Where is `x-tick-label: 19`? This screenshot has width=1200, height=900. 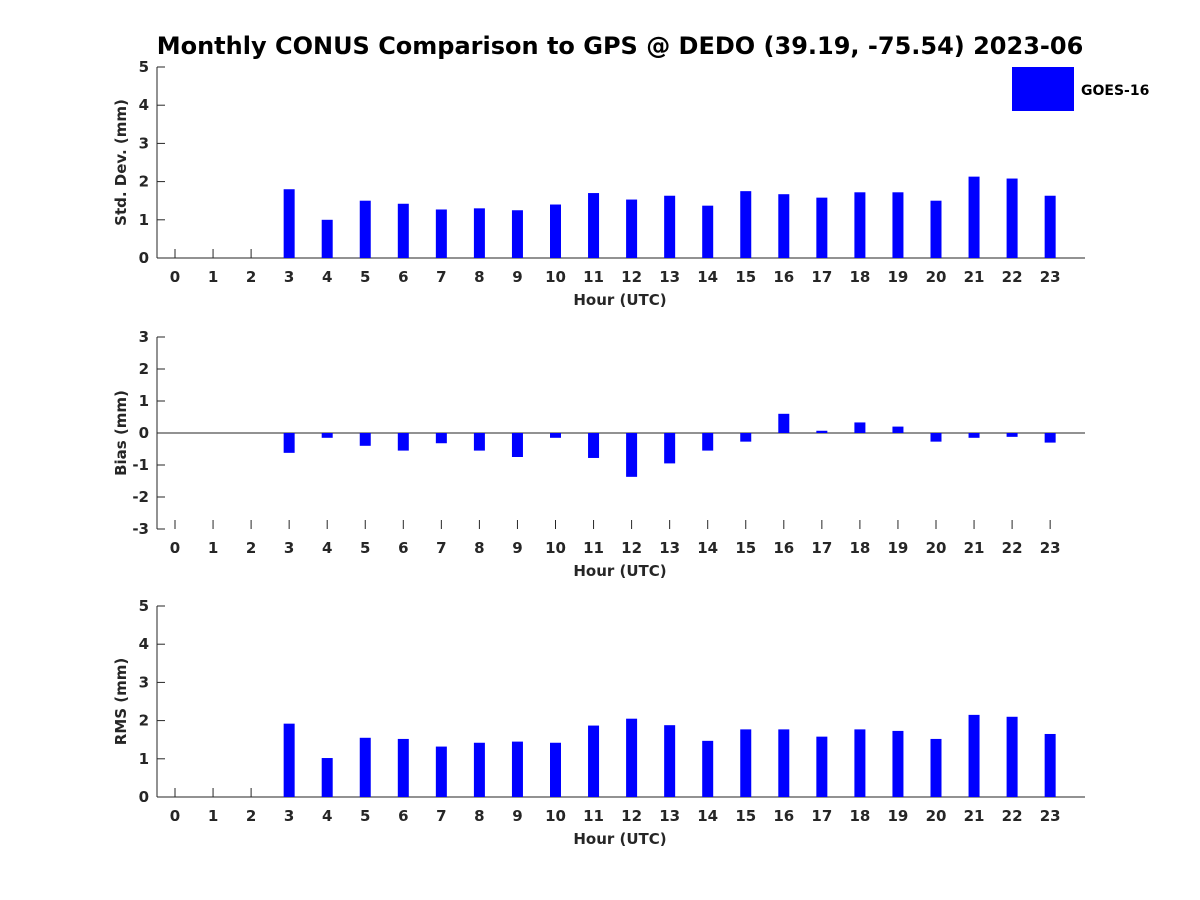
x-tick-label: 19 is located at coordinates (898, 816).